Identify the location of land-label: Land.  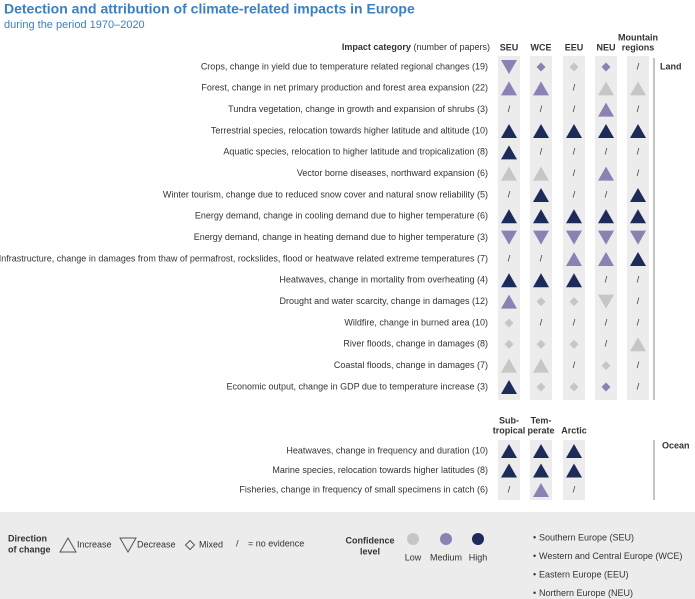
(671, 66).